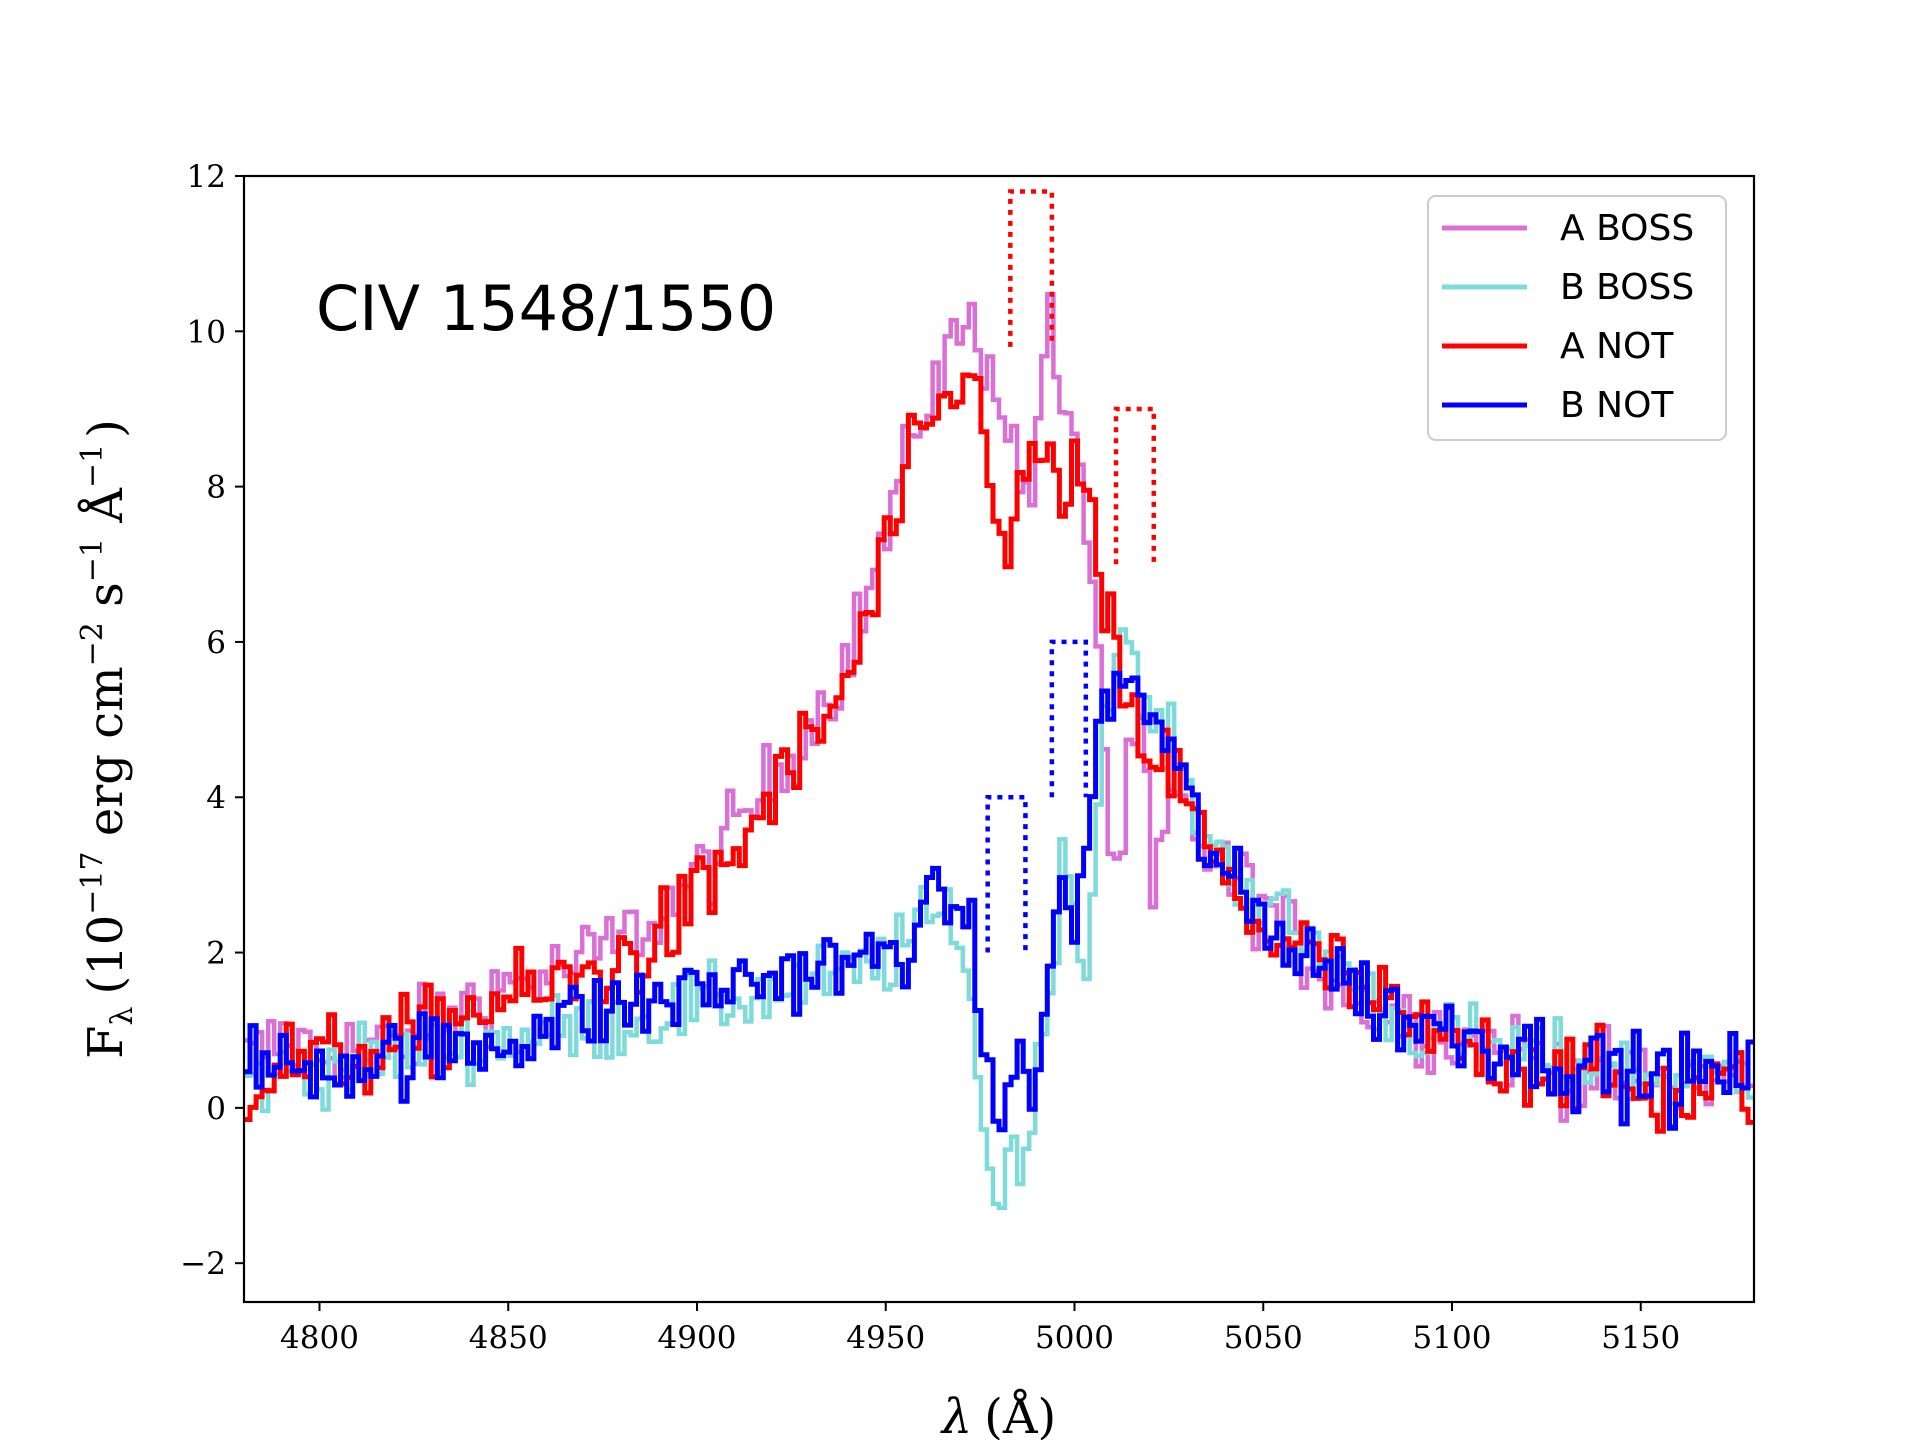  Describe the element at coordinates (1627, 228) in the screenshot. I see `legend-label-a-boss: A BOSS` at that location.